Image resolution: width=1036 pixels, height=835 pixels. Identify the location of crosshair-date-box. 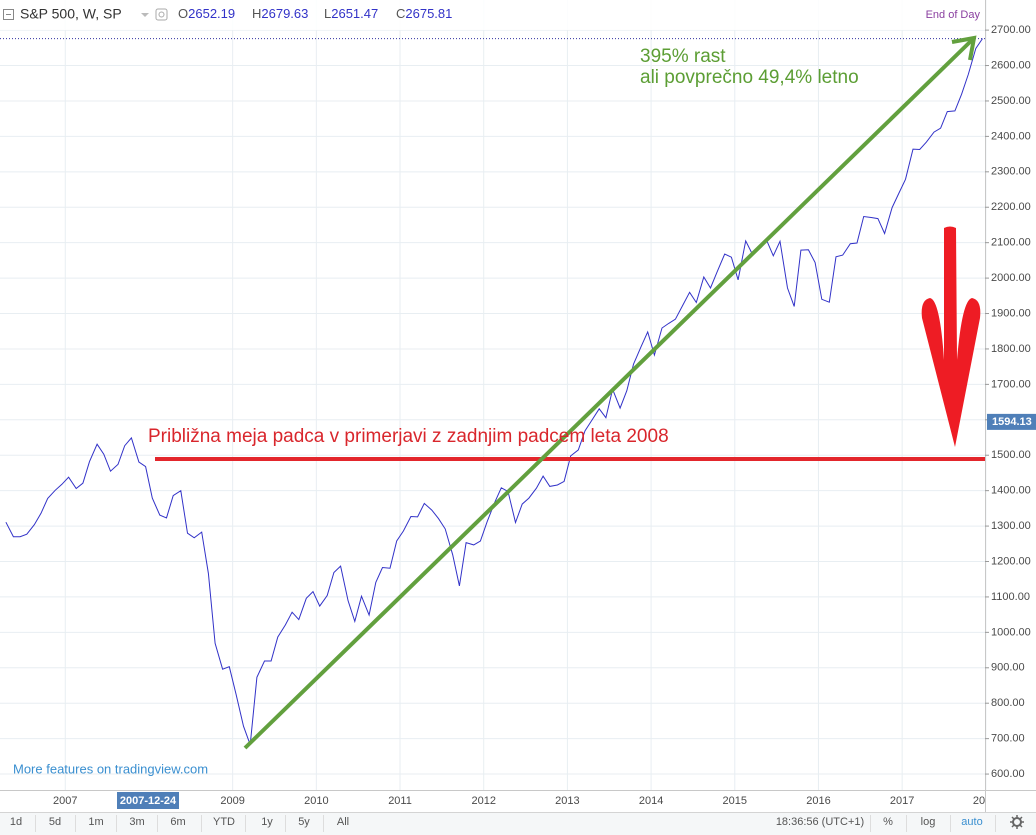
(148, 800).